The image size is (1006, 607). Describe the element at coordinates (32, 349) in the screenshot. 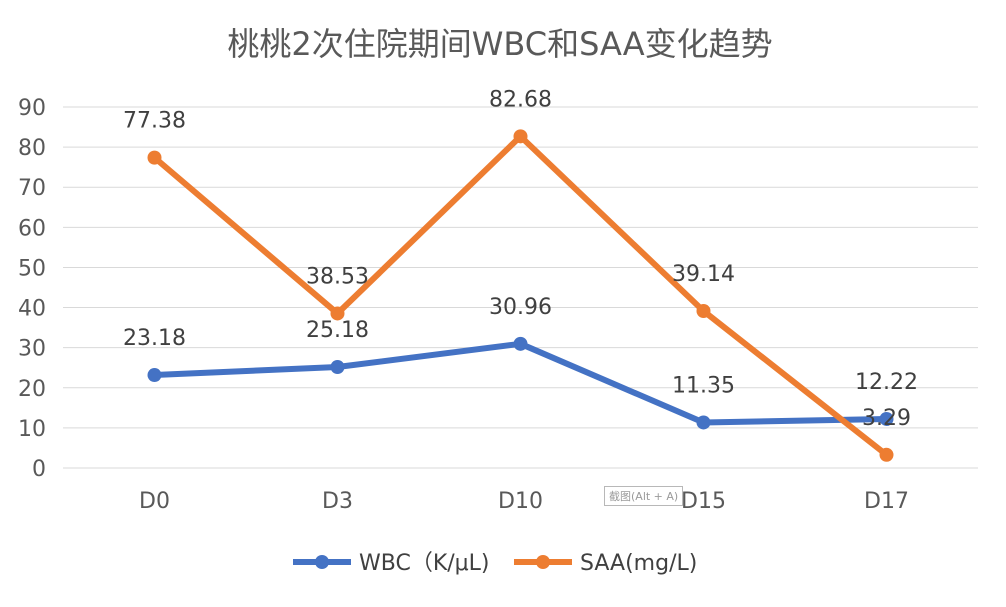

I see `y-tick-label: 30` at that location.